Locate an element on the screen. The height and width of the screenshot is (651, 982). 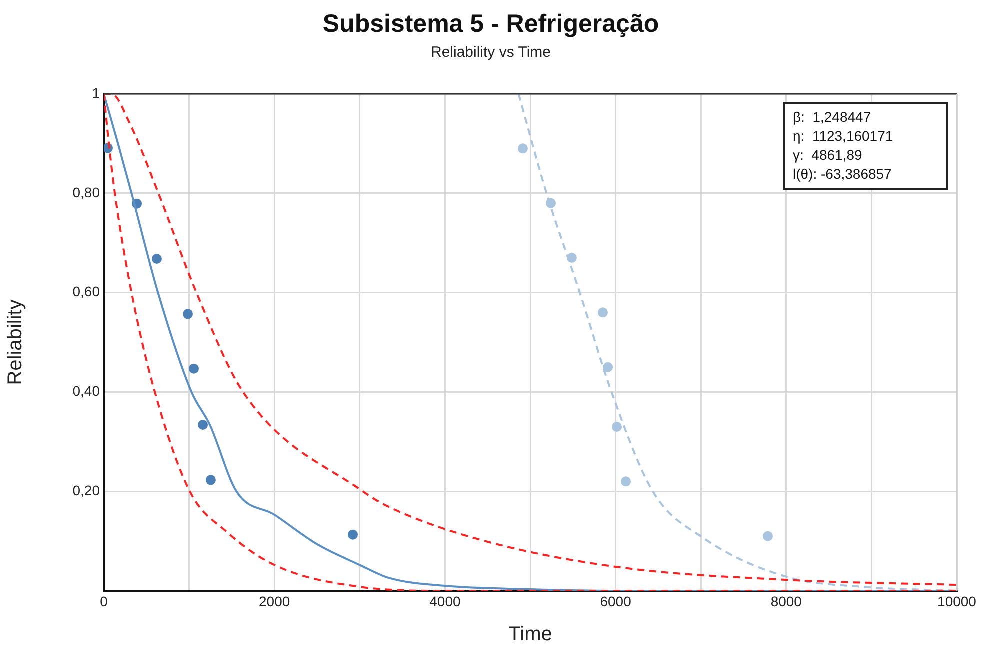
annotation: η: 1123,160171 is located at coordinates (843, 136).